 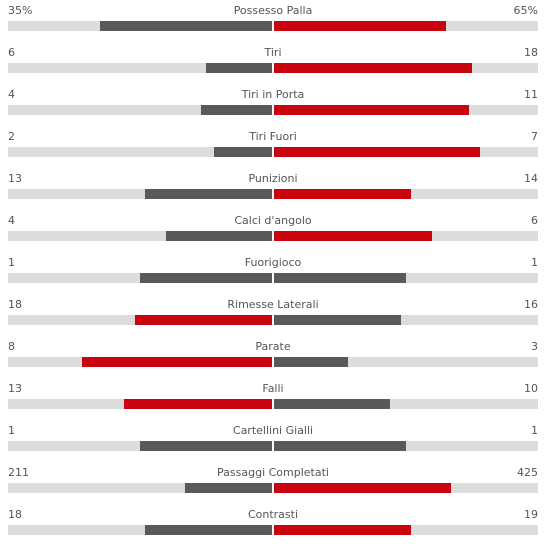 I want to click on stat-label: Possesso Palla, so click(x=273, y=10).